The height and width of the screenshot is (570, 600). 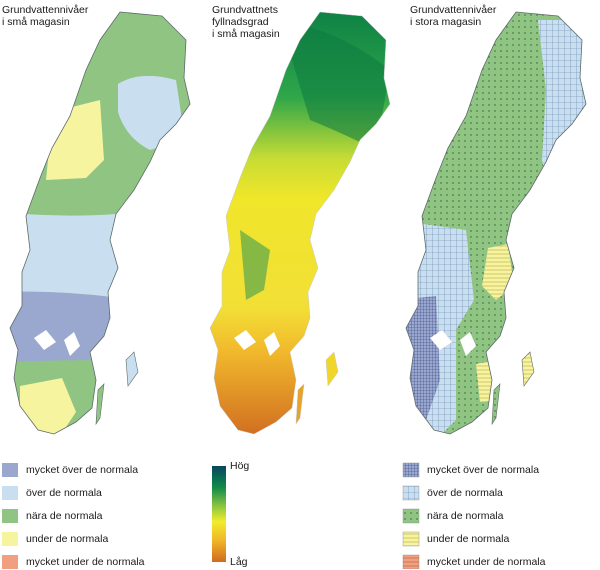 I want to click on panel-title-fill-degree: Grundvattnets fyllnadsgrad i små magasin, so click(x=246, y=22).